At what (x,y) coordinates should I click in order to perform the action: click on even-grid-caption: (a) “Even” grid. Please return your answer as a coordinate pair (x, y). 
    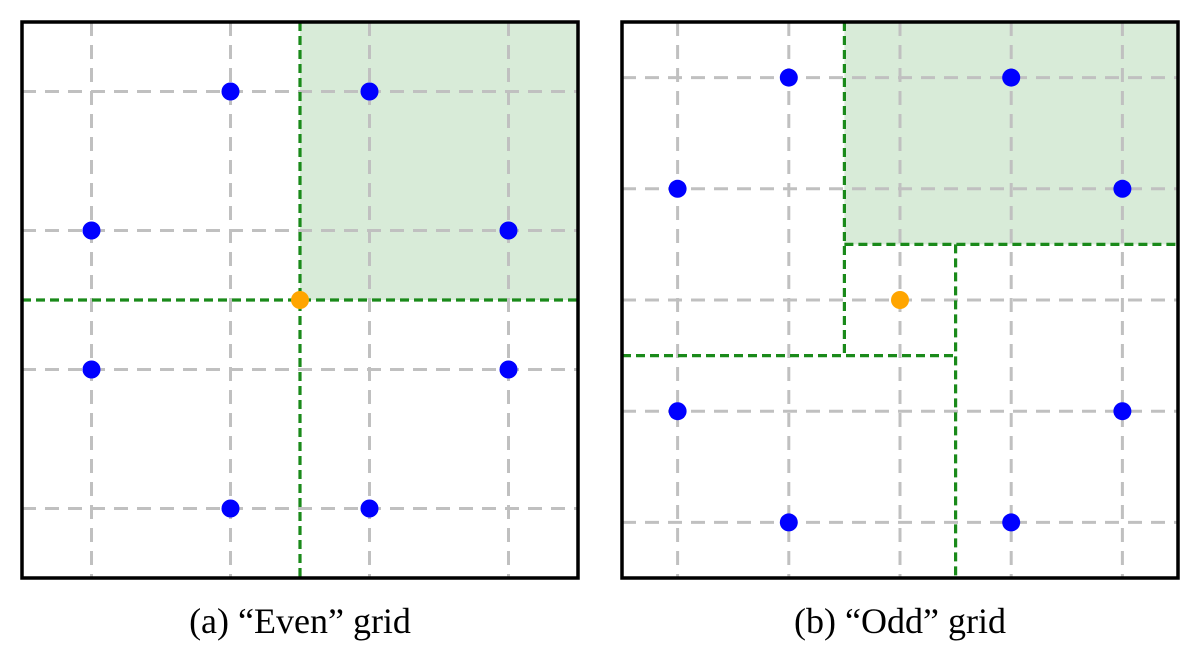
    Looking at the image, I should click on (300, 621).